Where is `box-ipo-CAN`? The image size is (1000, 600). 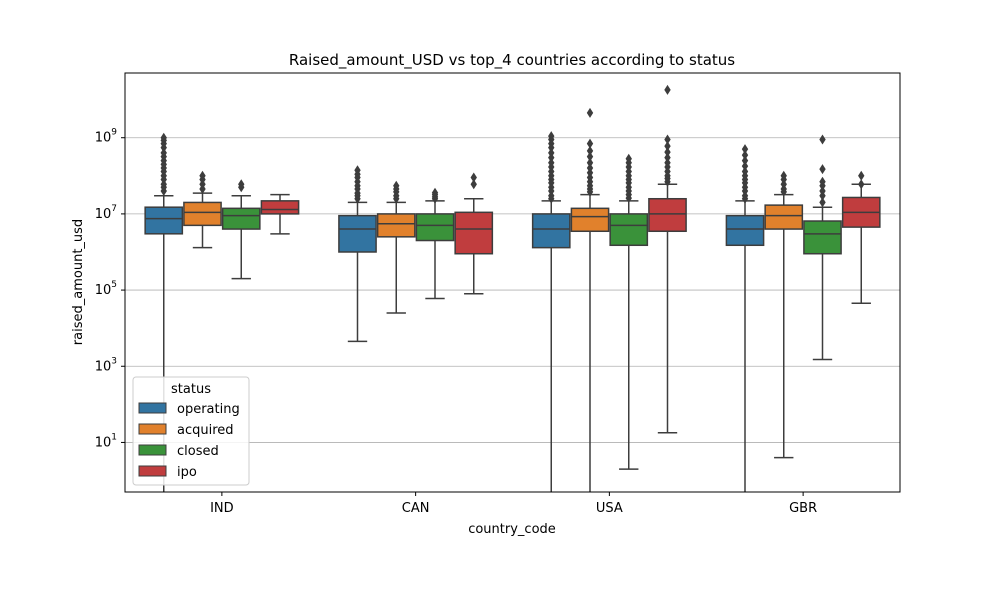
box-ipo-CAN is located at coordinates (474, 233).